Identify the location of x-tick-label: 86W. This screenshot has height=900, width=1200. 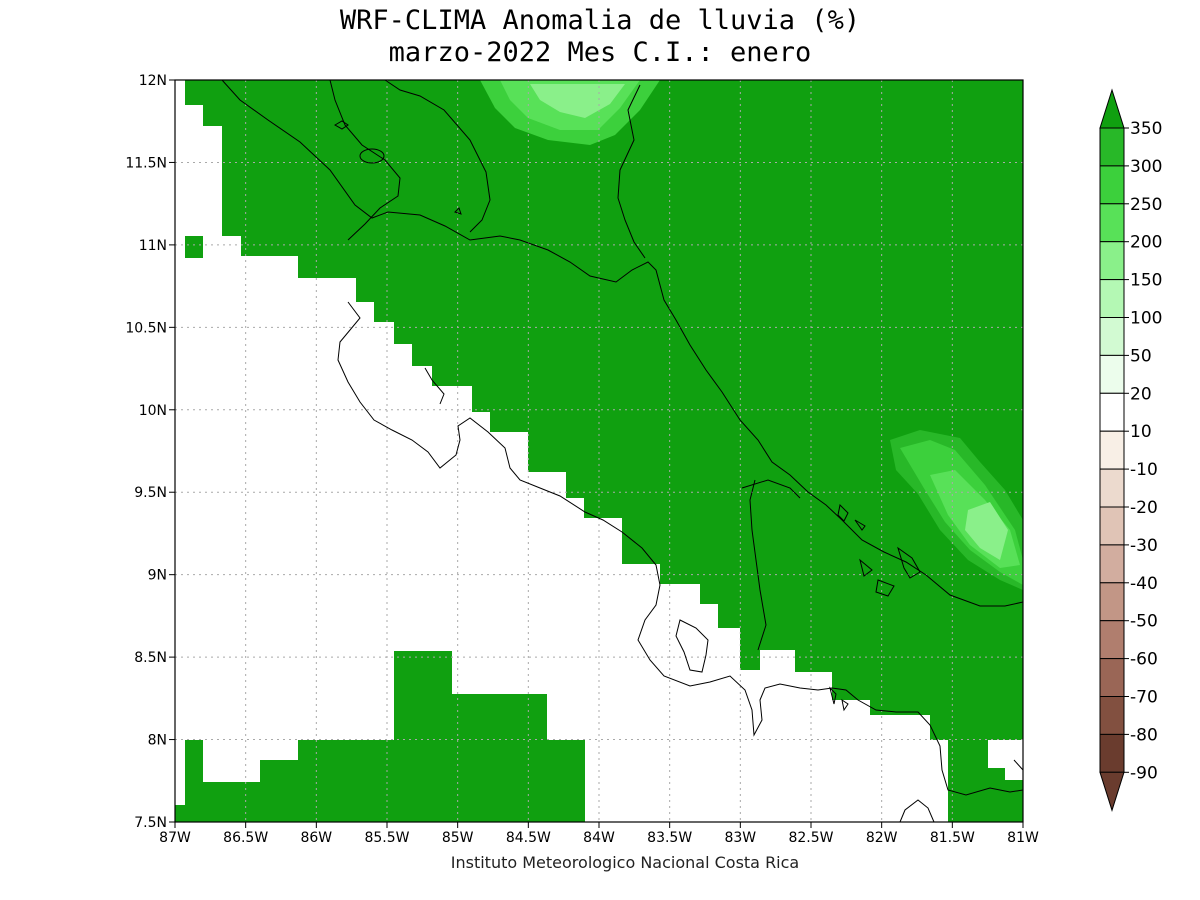
(316, 838).